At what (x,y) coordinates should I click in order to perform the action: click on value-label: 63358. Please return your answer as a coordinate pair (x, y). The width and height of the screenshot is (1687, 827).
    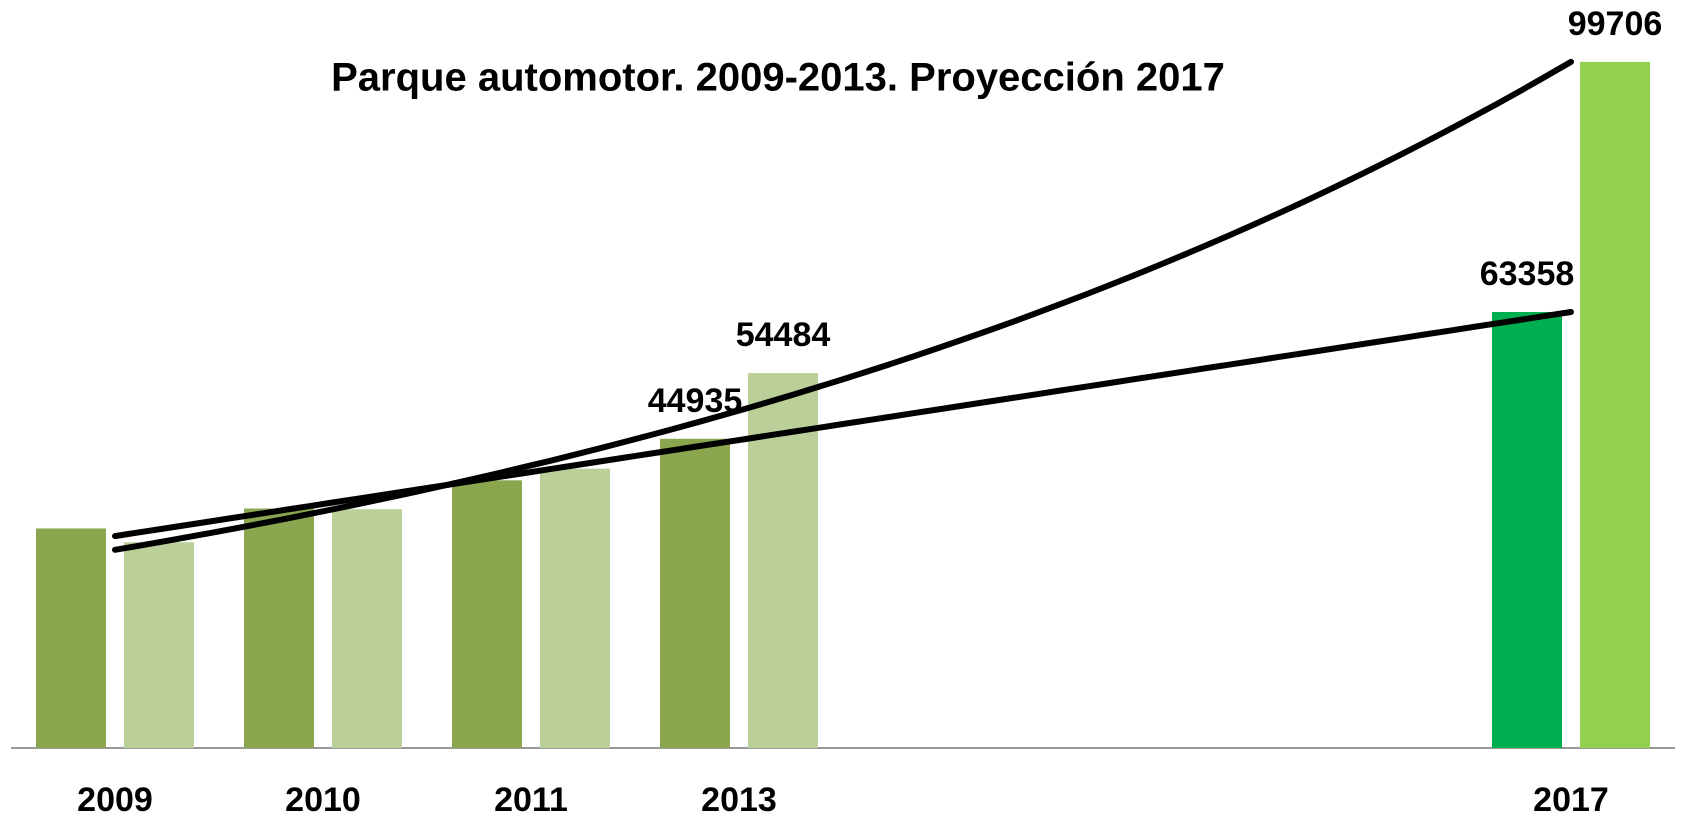
    Looking at the image, I should click on (1527, 274).